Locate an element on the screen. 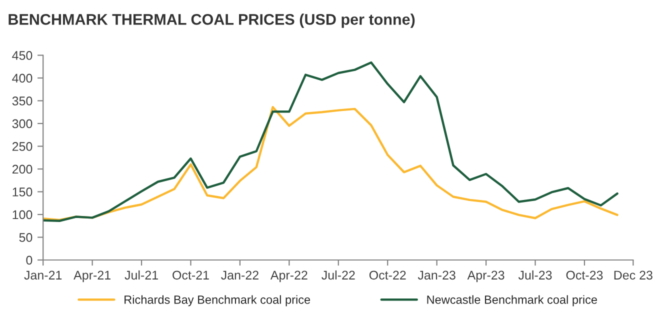 This screenshot has height=325, width=663. x-tick-label: Oct-22 is located at coordinates (387, 275).